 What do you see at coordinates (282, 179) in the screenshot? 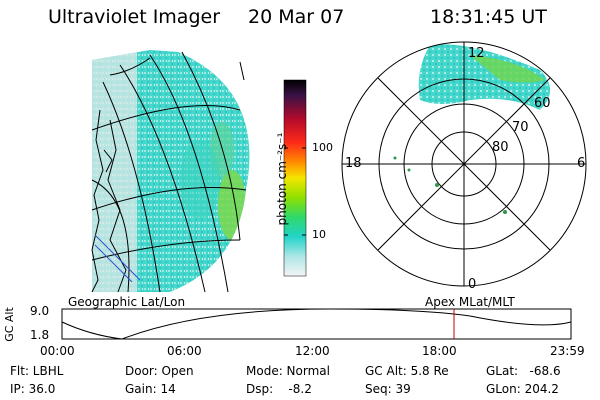
I see `colorbar-unit-label: photon cm⁻²s⁻¹` at bounding box center [282, 179].